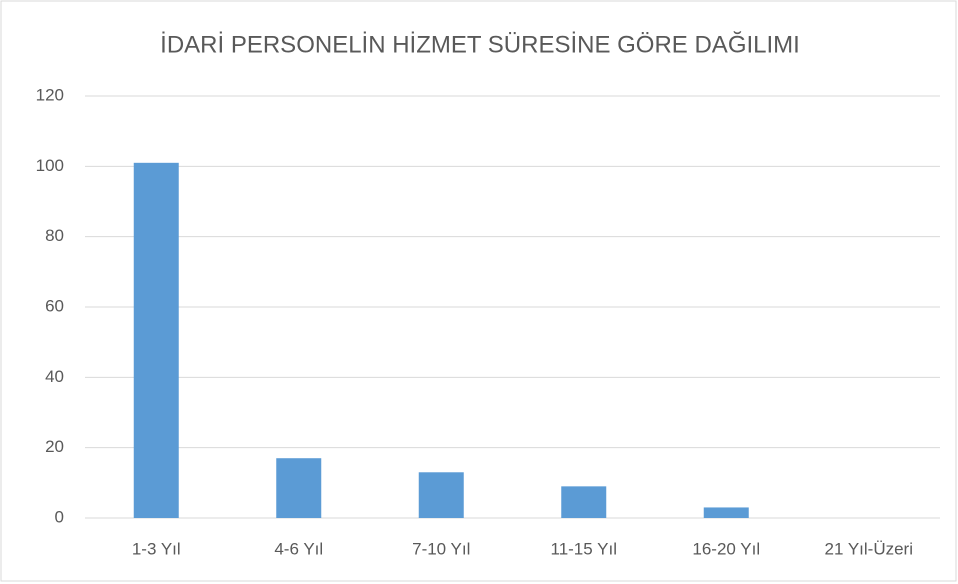 The image size is (958, 584). I want to click on y-tick-label: 0, so click(59, 516).